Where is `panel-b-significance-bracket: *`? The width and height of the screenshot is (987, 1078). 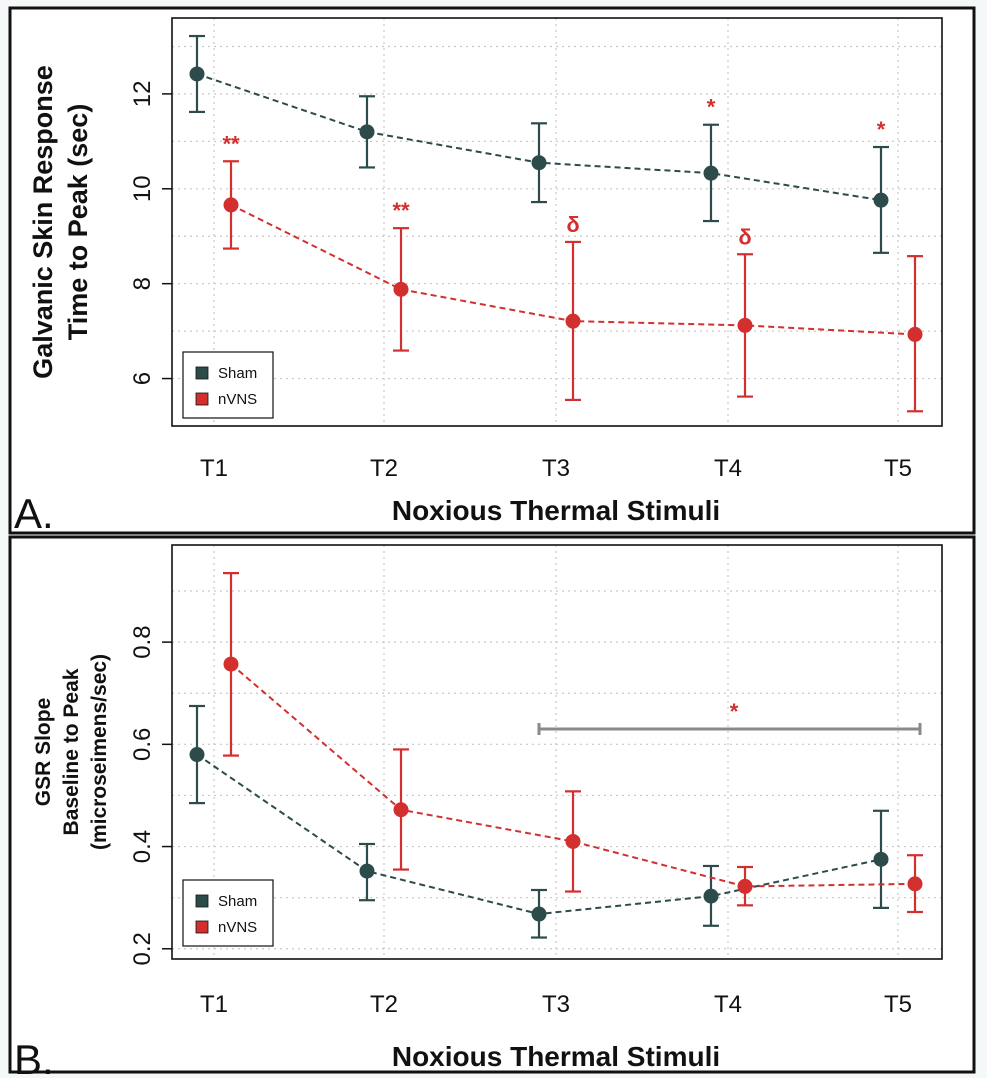 panel-b-significance-bracket: * is located at coordinates (729, 717).